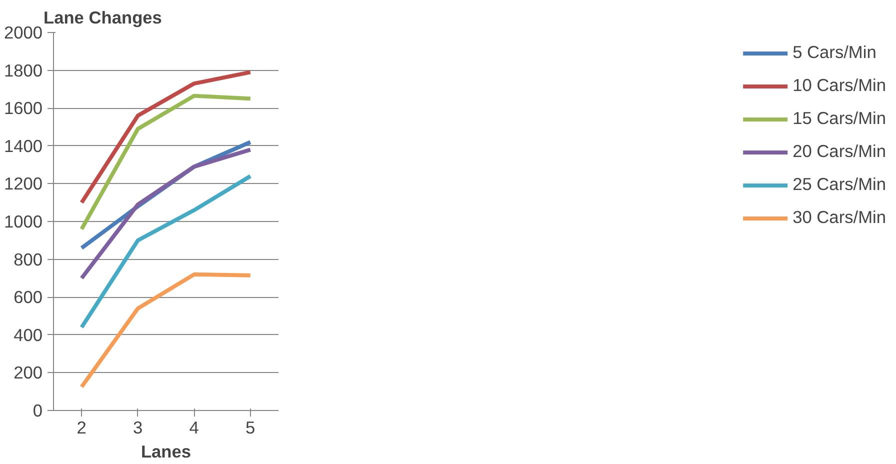 The image size is (896, 464). Describe the element at coordinates (194, 428) in the screenshot. I see `x-tick-label: 4` at that location.